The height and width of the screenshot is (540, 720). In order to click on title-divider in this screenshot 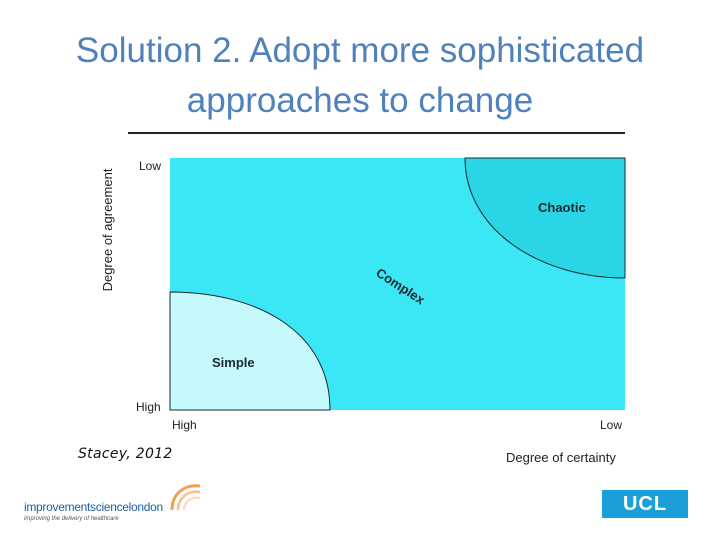, I will do `click(376, 133)`.